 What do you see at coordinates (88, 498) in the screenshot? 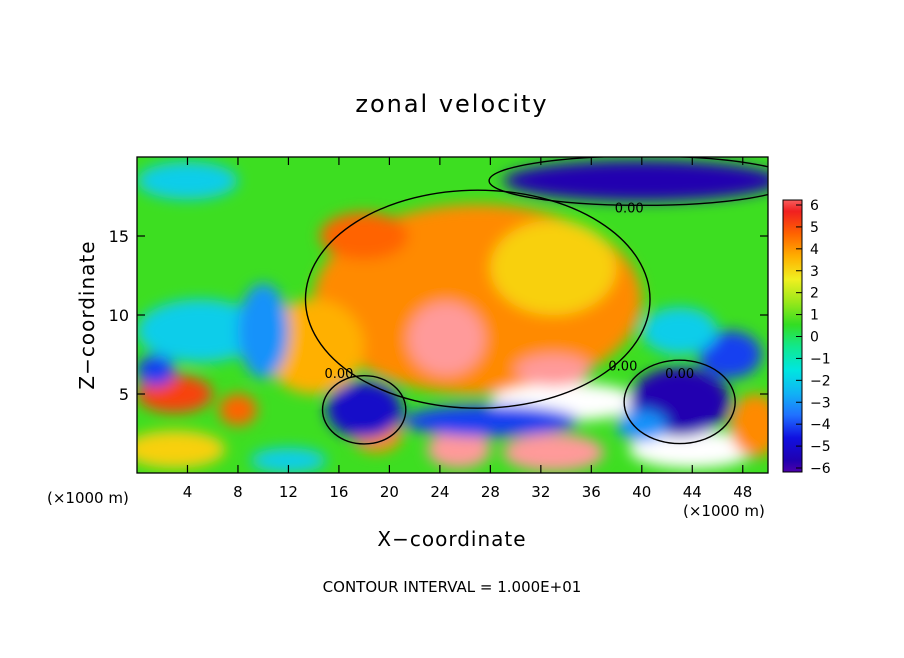
I see `x-unit-left: (×1000 m)` at bounding box center [88, 498].